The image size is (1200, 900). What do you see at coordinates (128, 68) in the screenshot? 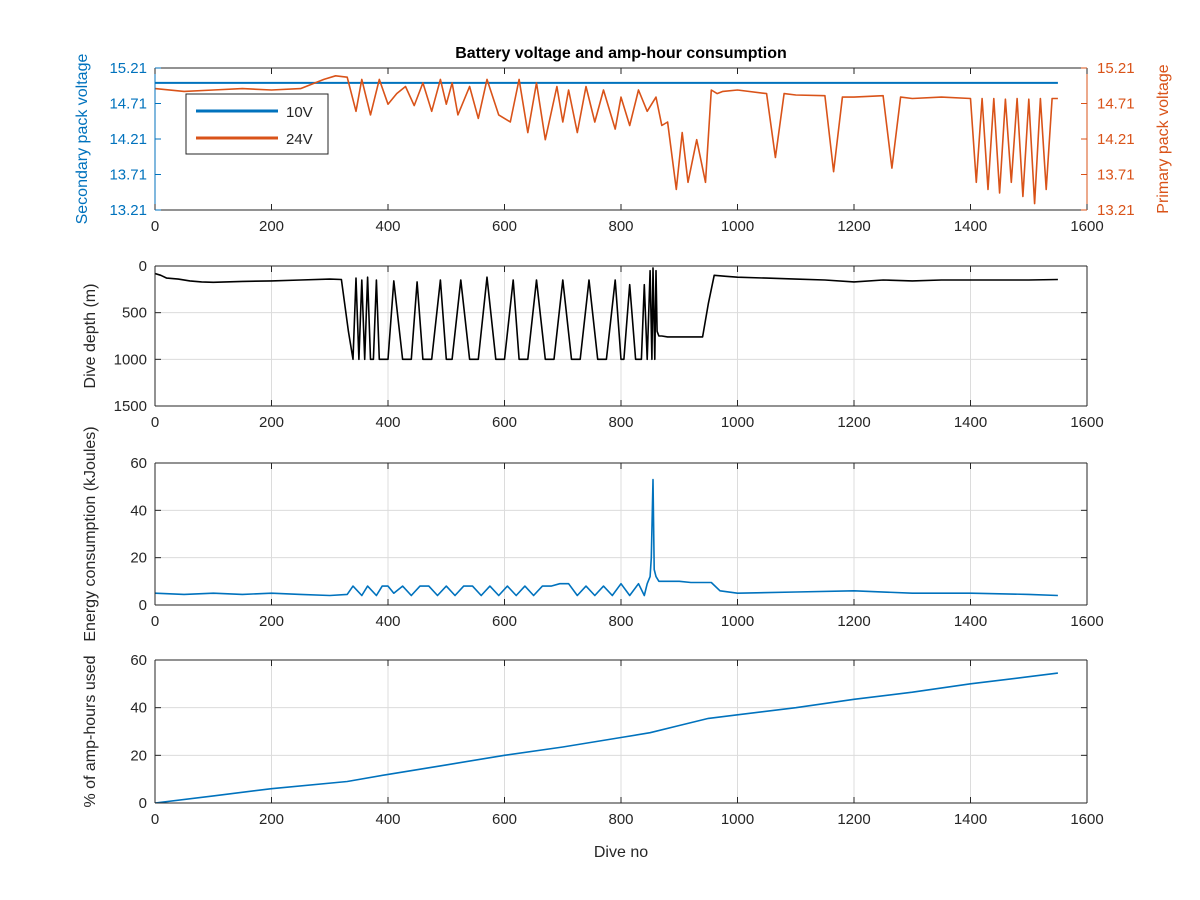
I see `voltage-y-tick-label: 15.21` at bounding box center [128, 68].